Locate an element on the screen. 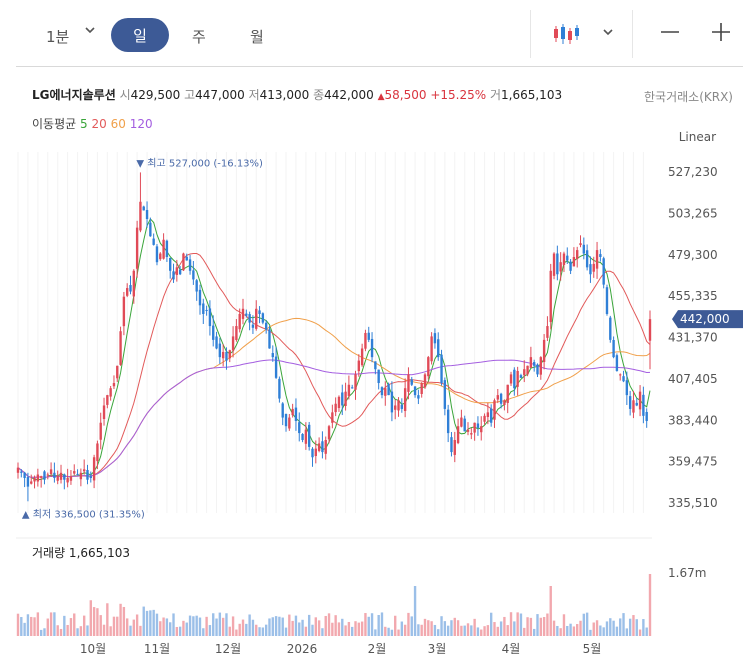 Image resolution: width=743 pixels, height=661 pixels. tab-day: 일 is located at coordinates (140, 35).